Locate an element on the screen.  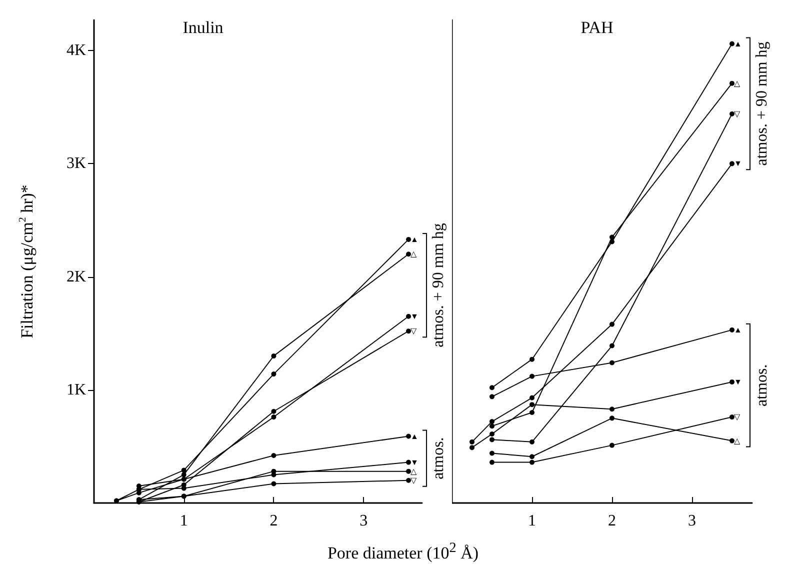
chart-title: PAH is located at coordinates (597, 27).